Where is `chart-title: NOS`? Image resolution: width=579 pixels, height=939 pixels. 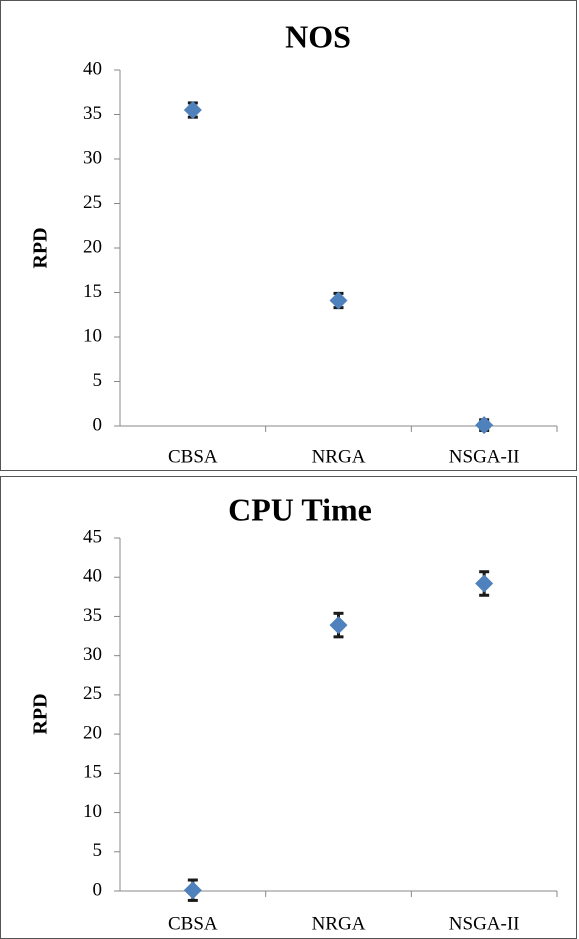
chart-title: NOS is located at coordinates (318, 36).